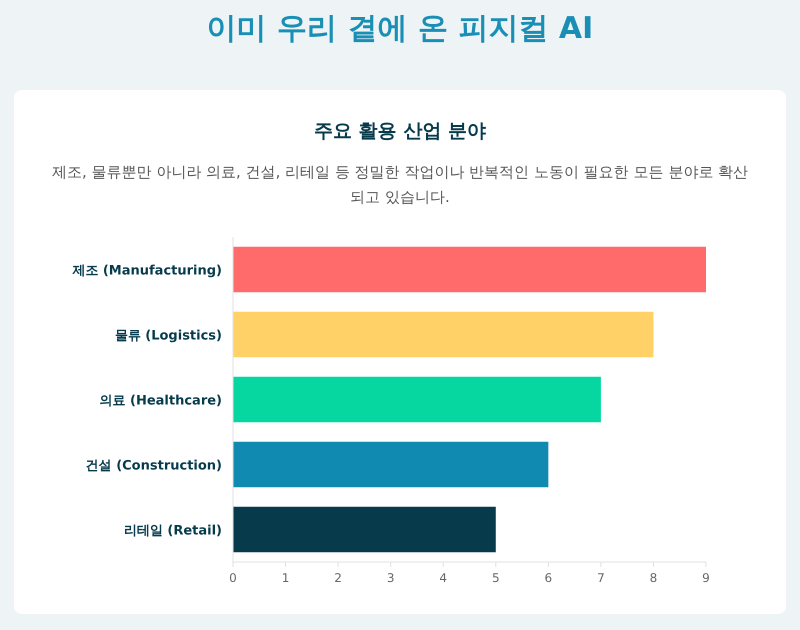  I want to click on x-tick-label: 7, so click(601, 578).